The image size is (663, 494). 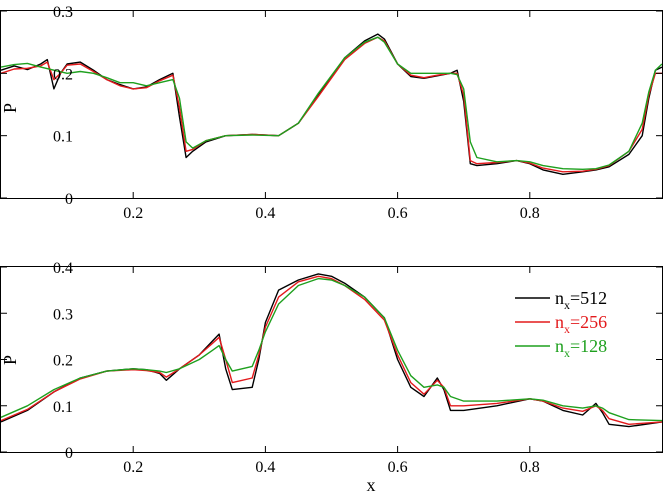 I want to click on top-y-axis-label: P, so click(x=10, y=108).